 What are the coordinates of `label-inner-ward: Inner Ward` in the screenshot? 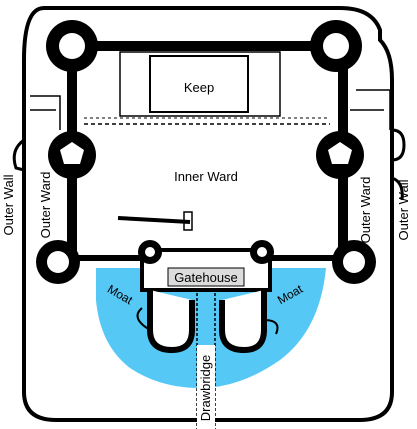 It's located at (206, 176).